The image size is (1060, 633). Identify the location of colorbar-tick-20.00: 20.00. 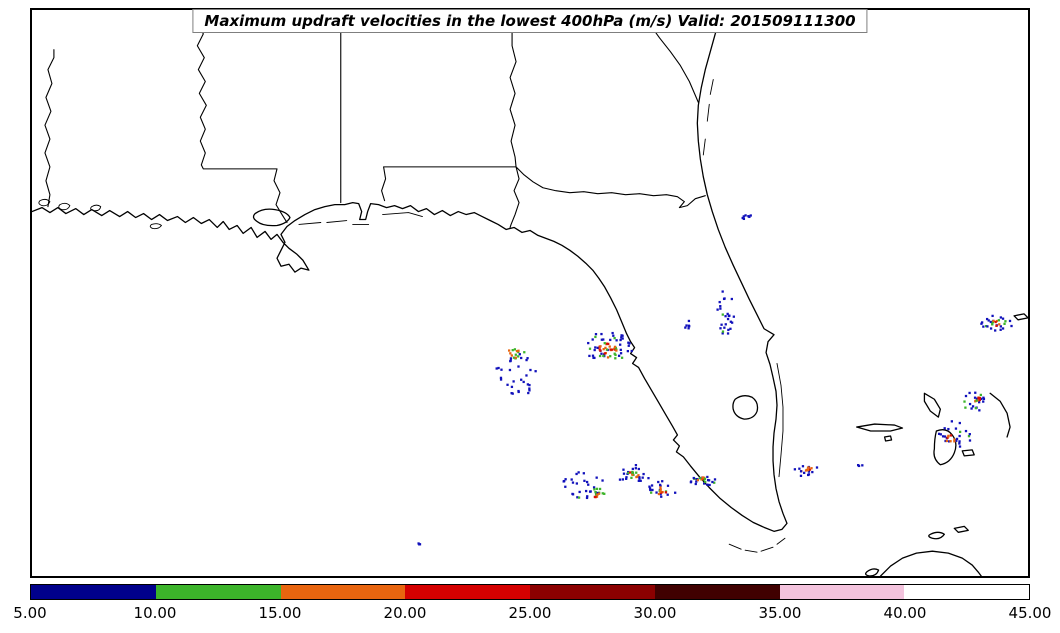
(405, 613).